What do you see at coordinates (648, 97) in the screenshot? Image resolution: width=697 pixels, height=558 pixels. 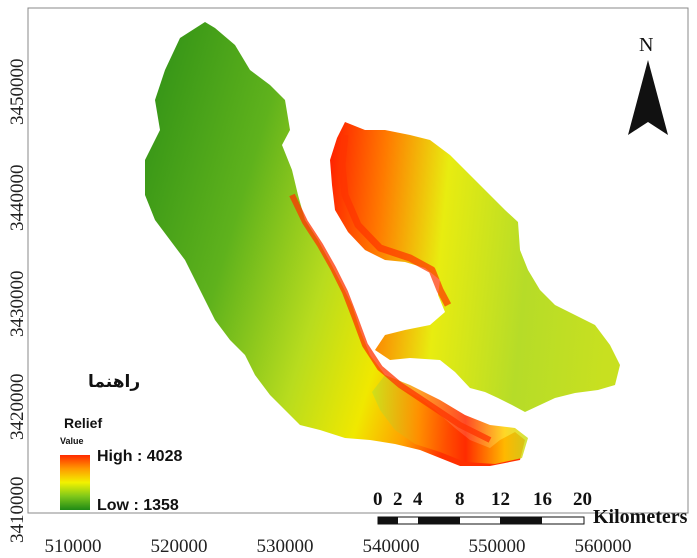 I see `north-arrow-icon` at bounding box center [648, 97].